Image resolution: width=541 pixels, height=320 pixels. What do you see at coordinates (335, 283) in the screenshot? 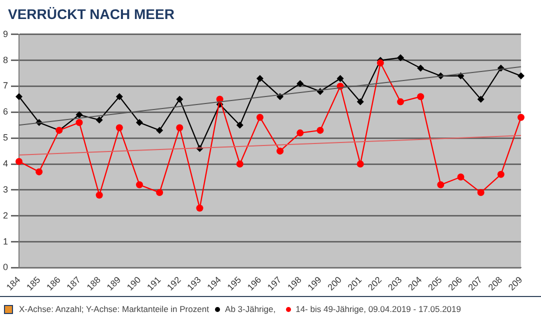
I see `x-tick-label: 200` at bounding box center [335, 283].